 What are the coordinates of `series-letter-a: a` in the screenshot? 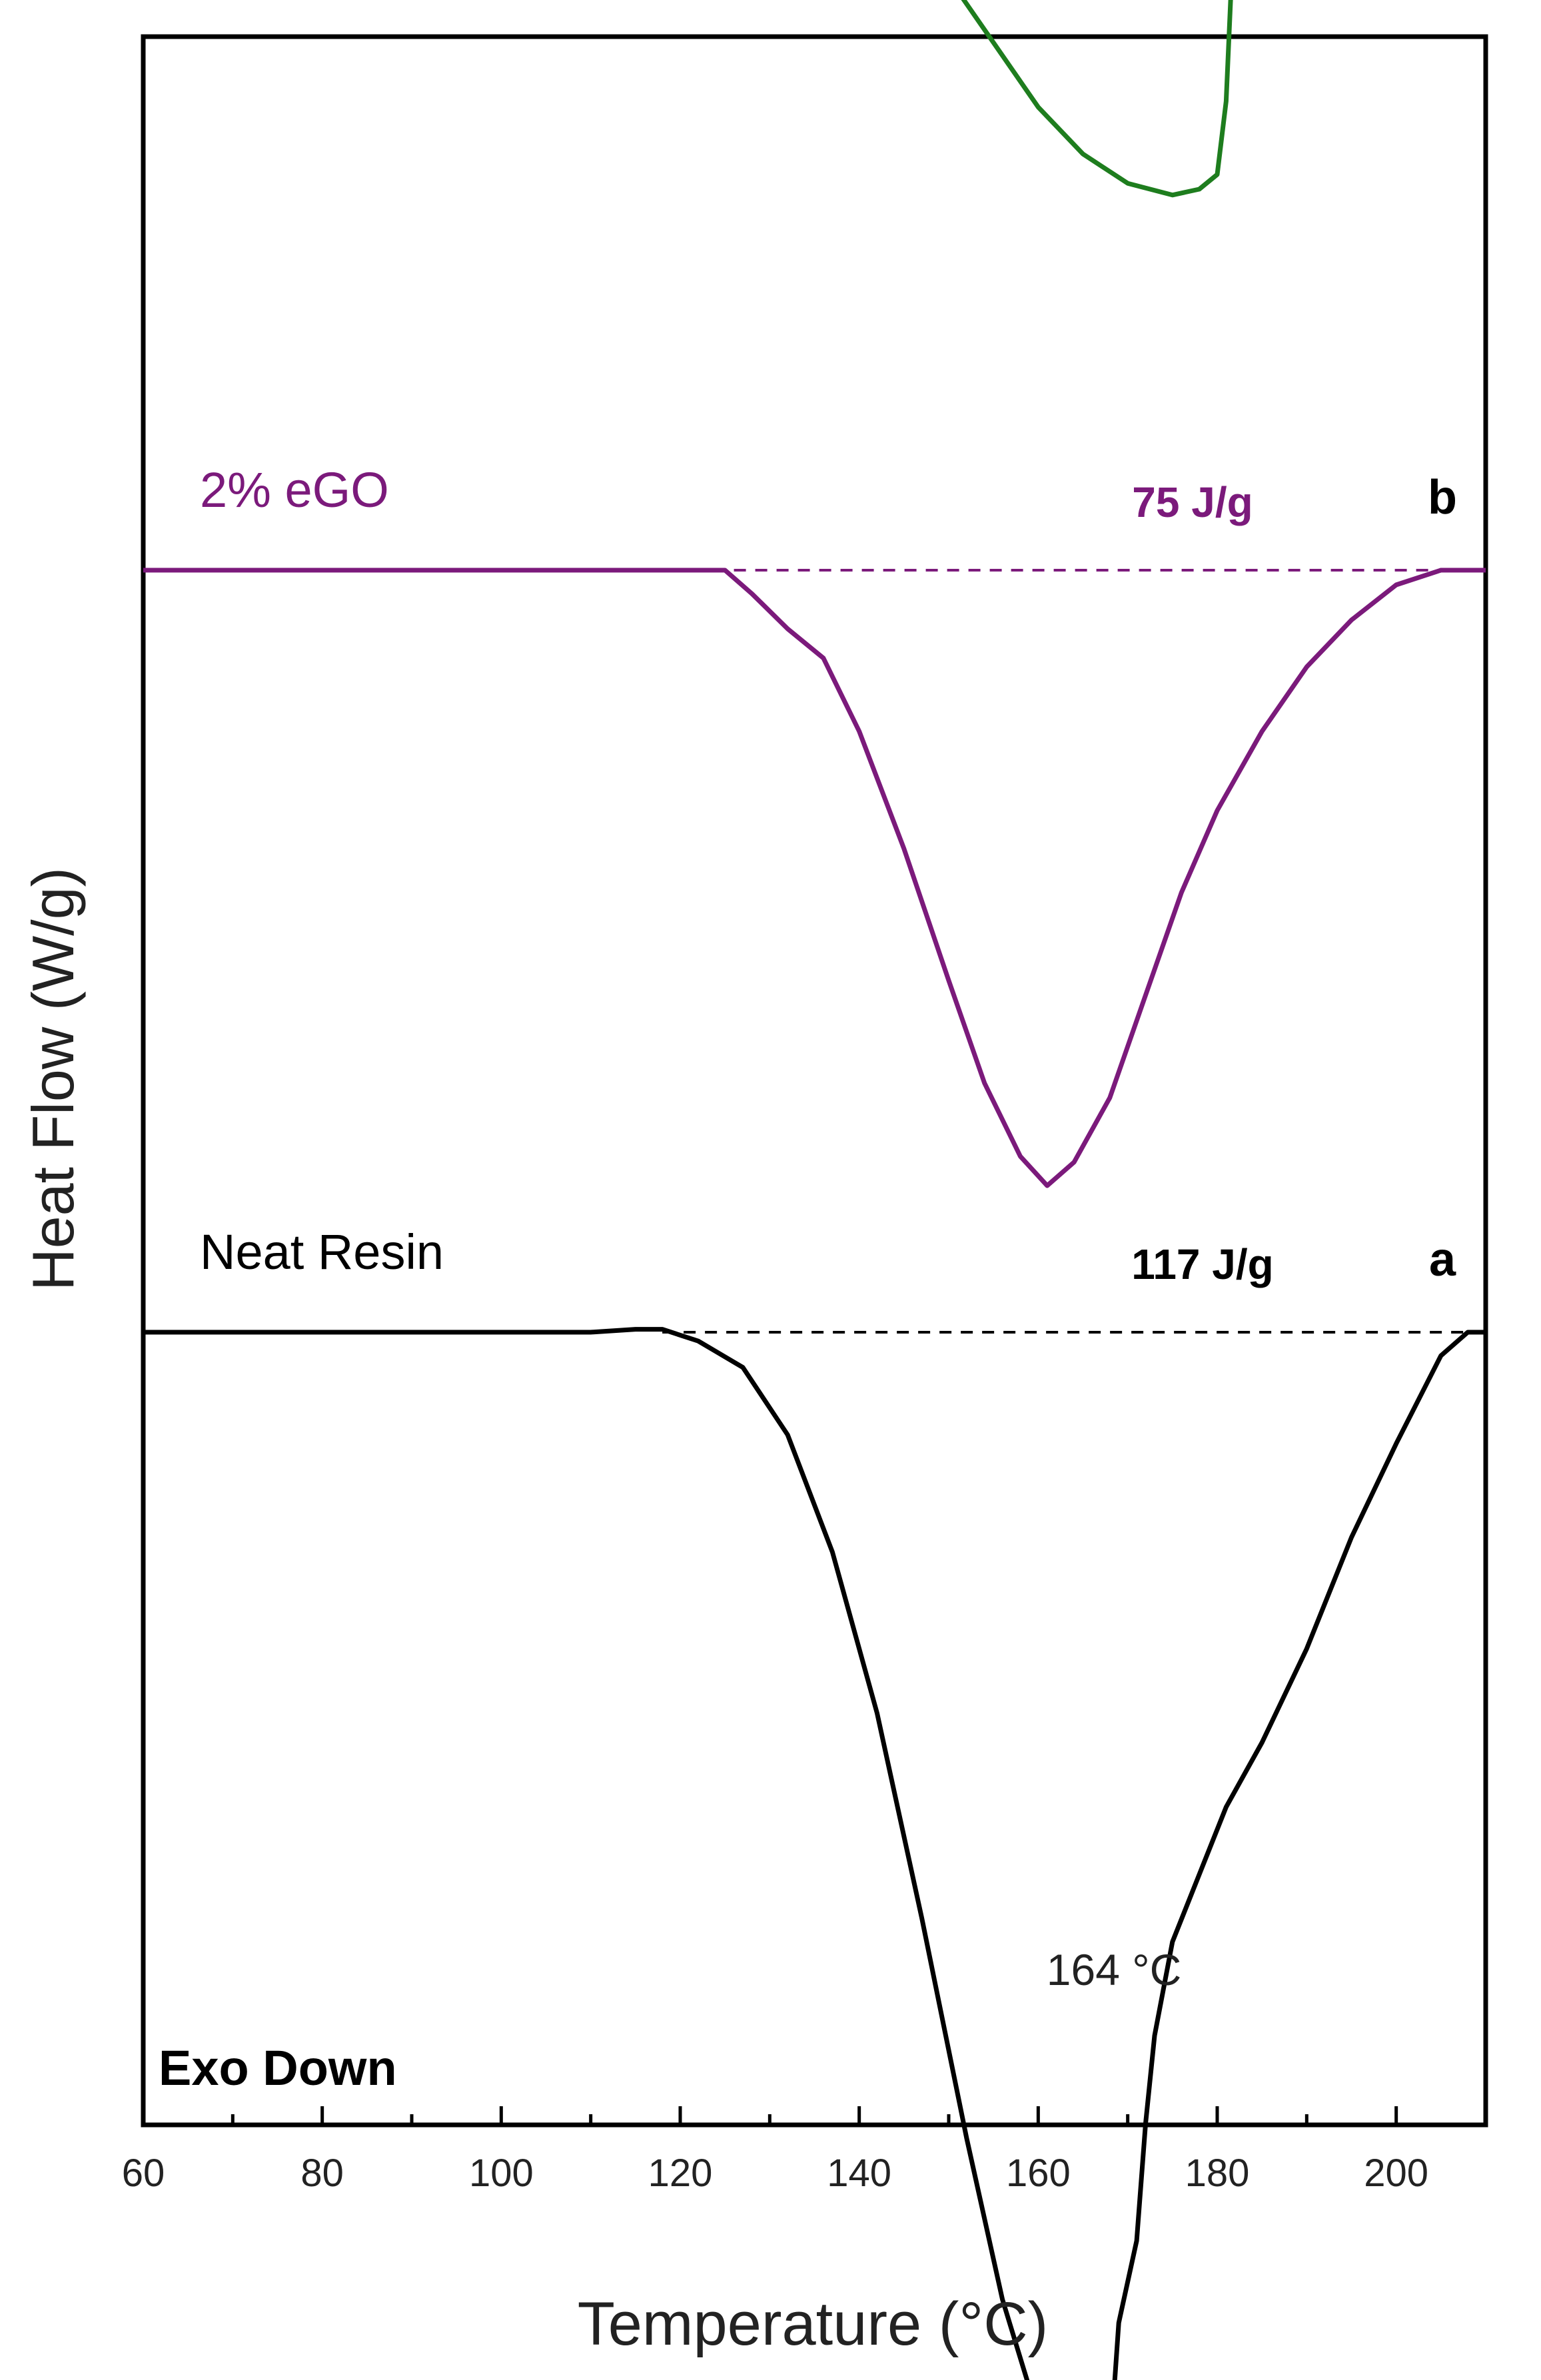 It's located at (1442, 1259).